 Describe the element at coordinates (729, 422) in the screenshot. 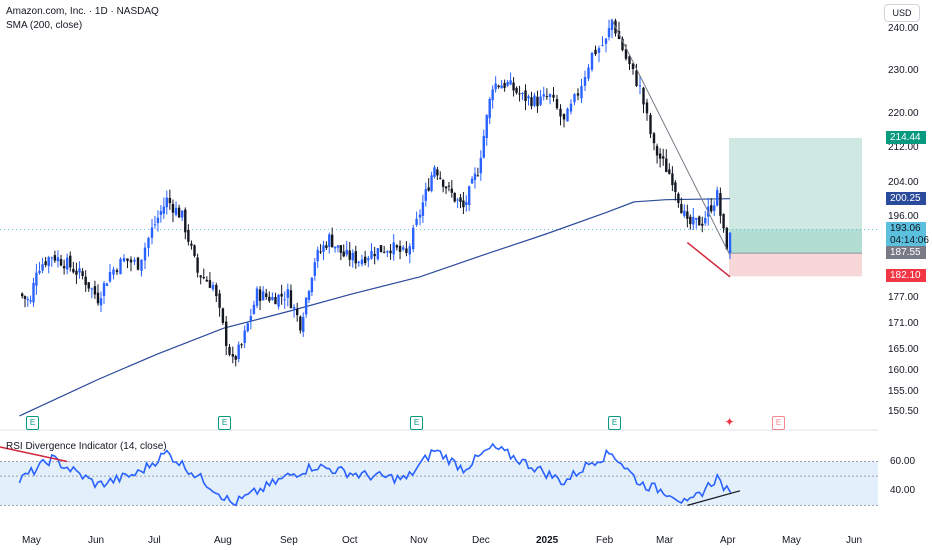

I see `dividend-event-icon: ✦` at that location.